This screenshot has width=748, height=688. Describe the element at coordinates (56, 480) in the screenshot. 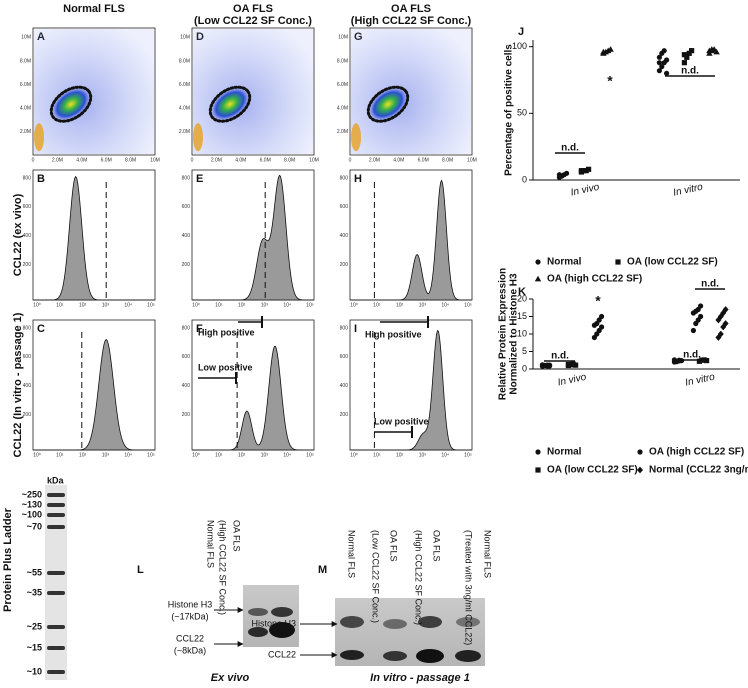

I see `ladder-unit: kDa` at that location.